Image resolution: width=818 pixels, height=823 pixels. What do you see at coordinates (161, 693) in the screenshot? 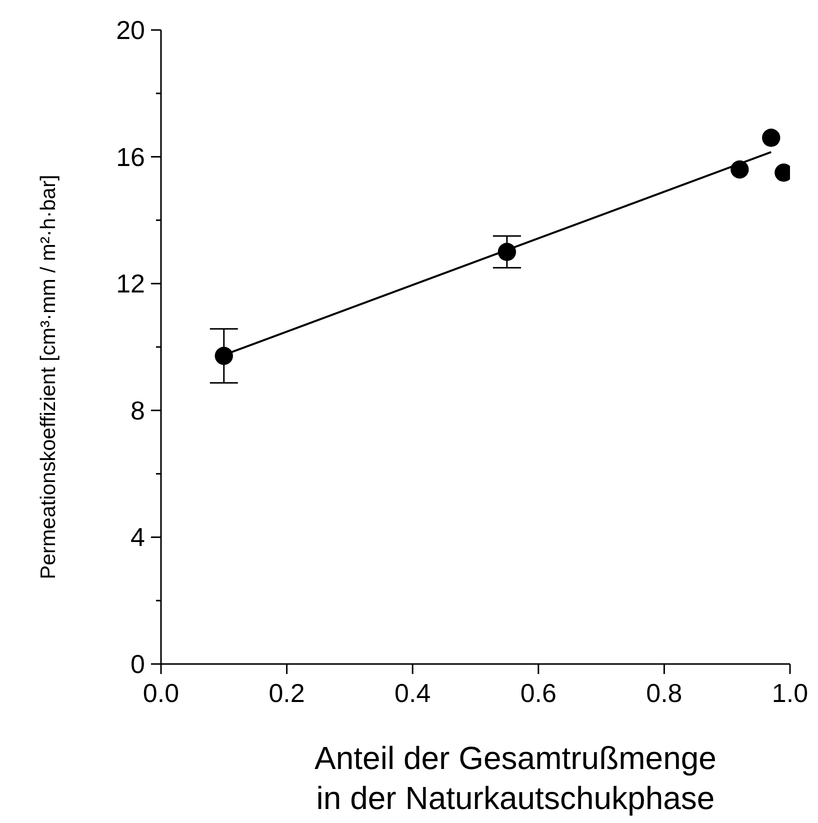
I see `x-tick-label: 0.0` at bounding box center [161, 693].